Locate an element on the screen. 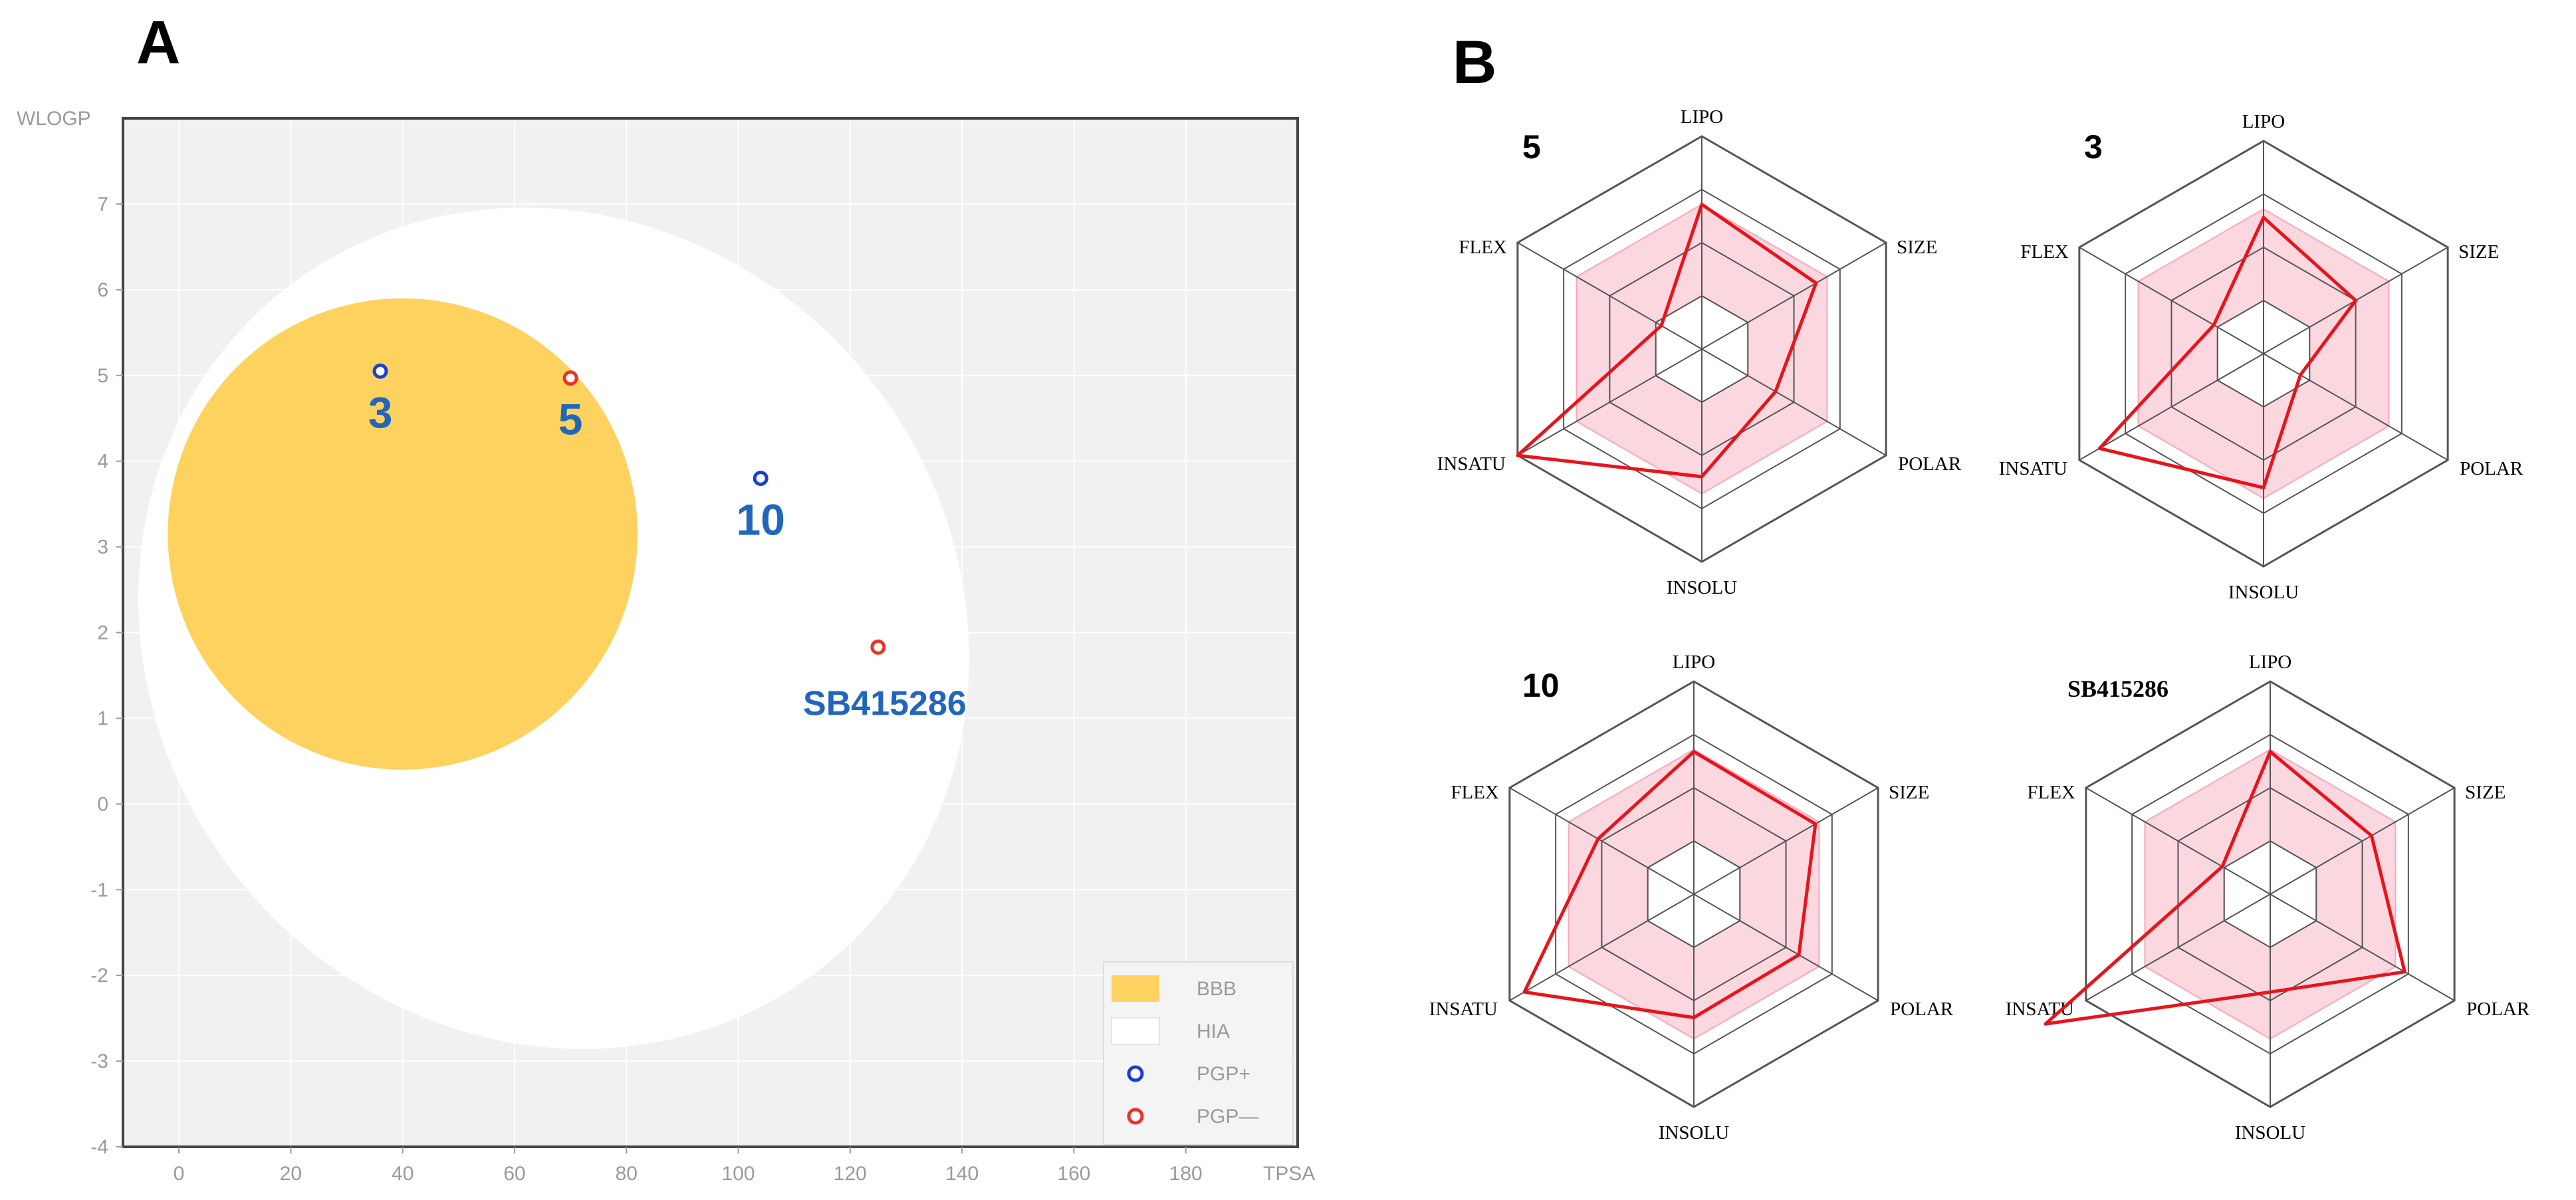  radar-5: LIPO SIZE POLAR INSOLU INSATU FLEX 5 is located at coordinates (1699, 352).